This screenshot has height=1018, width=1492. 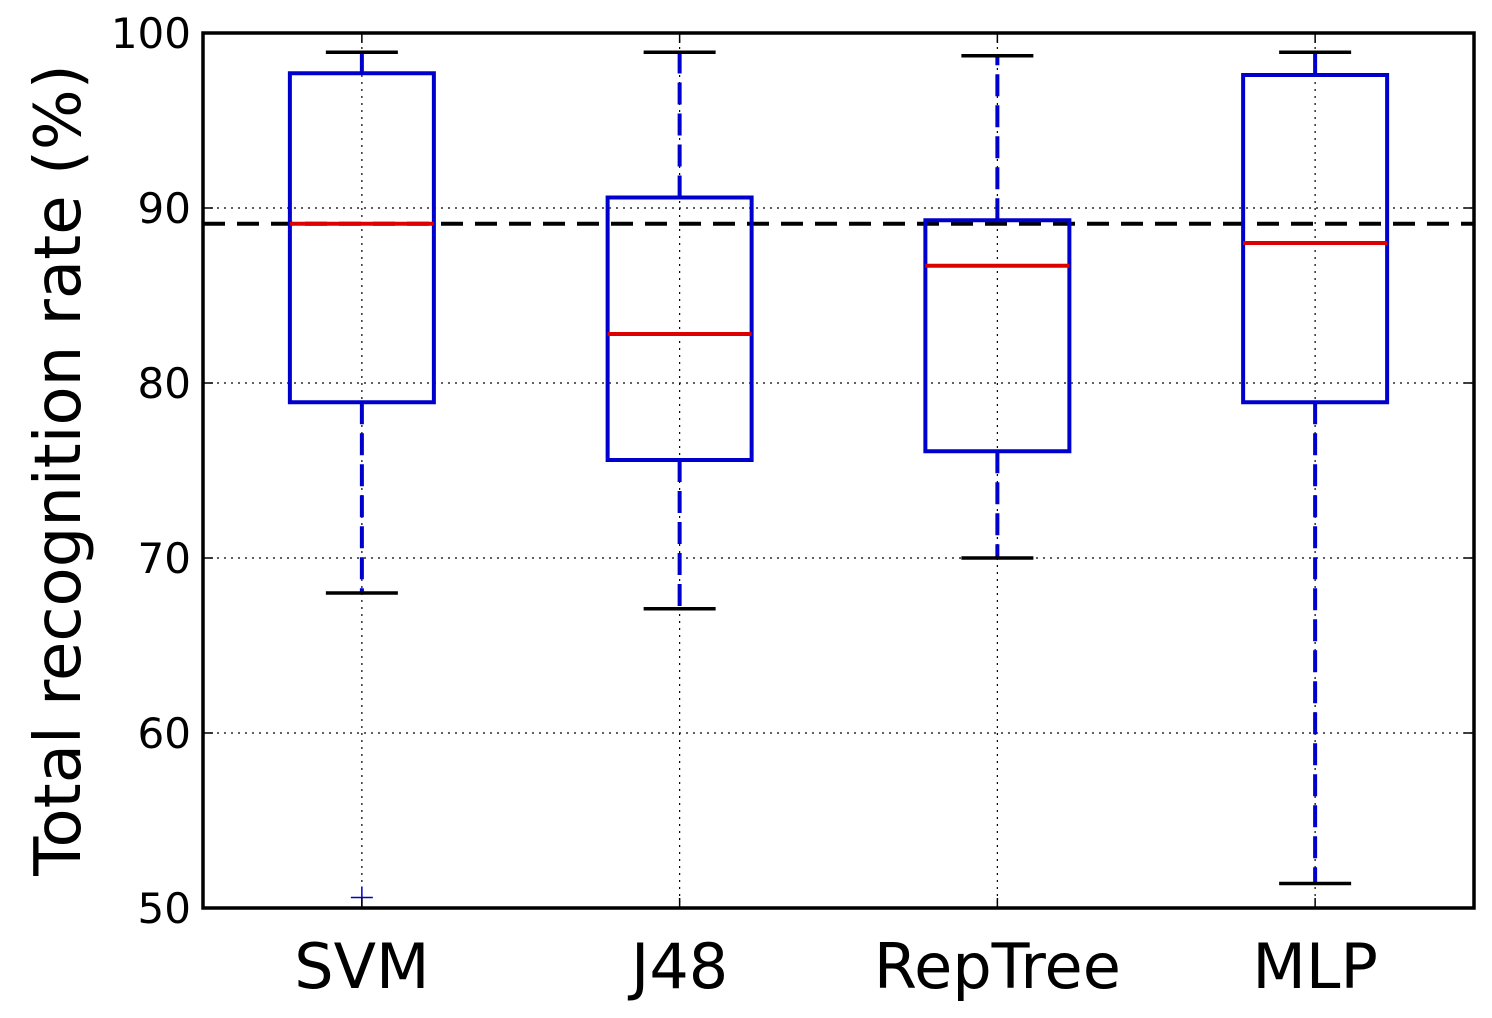 I want to click on x-category-label: SVM, so click(x=361, y=966).